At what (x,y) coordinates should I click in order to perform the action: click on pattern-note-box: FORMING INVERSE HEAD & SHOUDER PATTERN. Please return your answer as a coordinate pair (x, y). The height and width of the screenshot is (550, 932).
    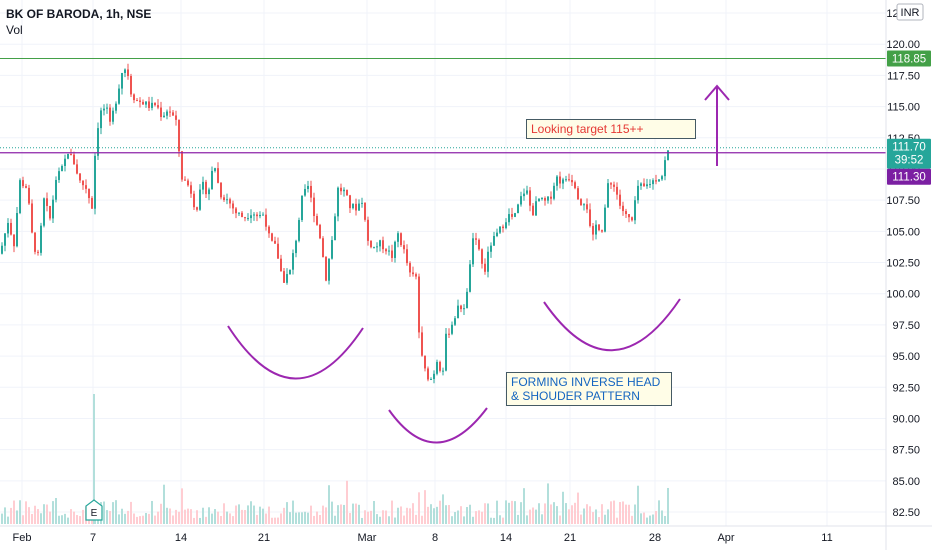
    Looking at the image, I should click on (589, 389).